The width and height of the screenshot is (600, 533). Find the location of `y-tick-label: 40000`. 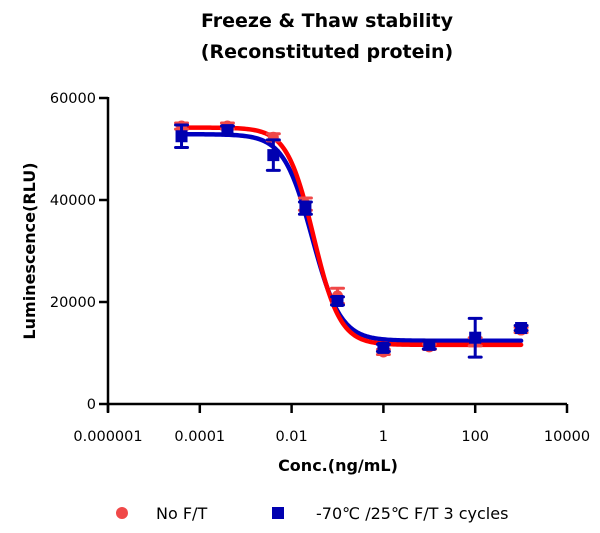

y-tick-label: 40000 is located at coordinates (73, 201).